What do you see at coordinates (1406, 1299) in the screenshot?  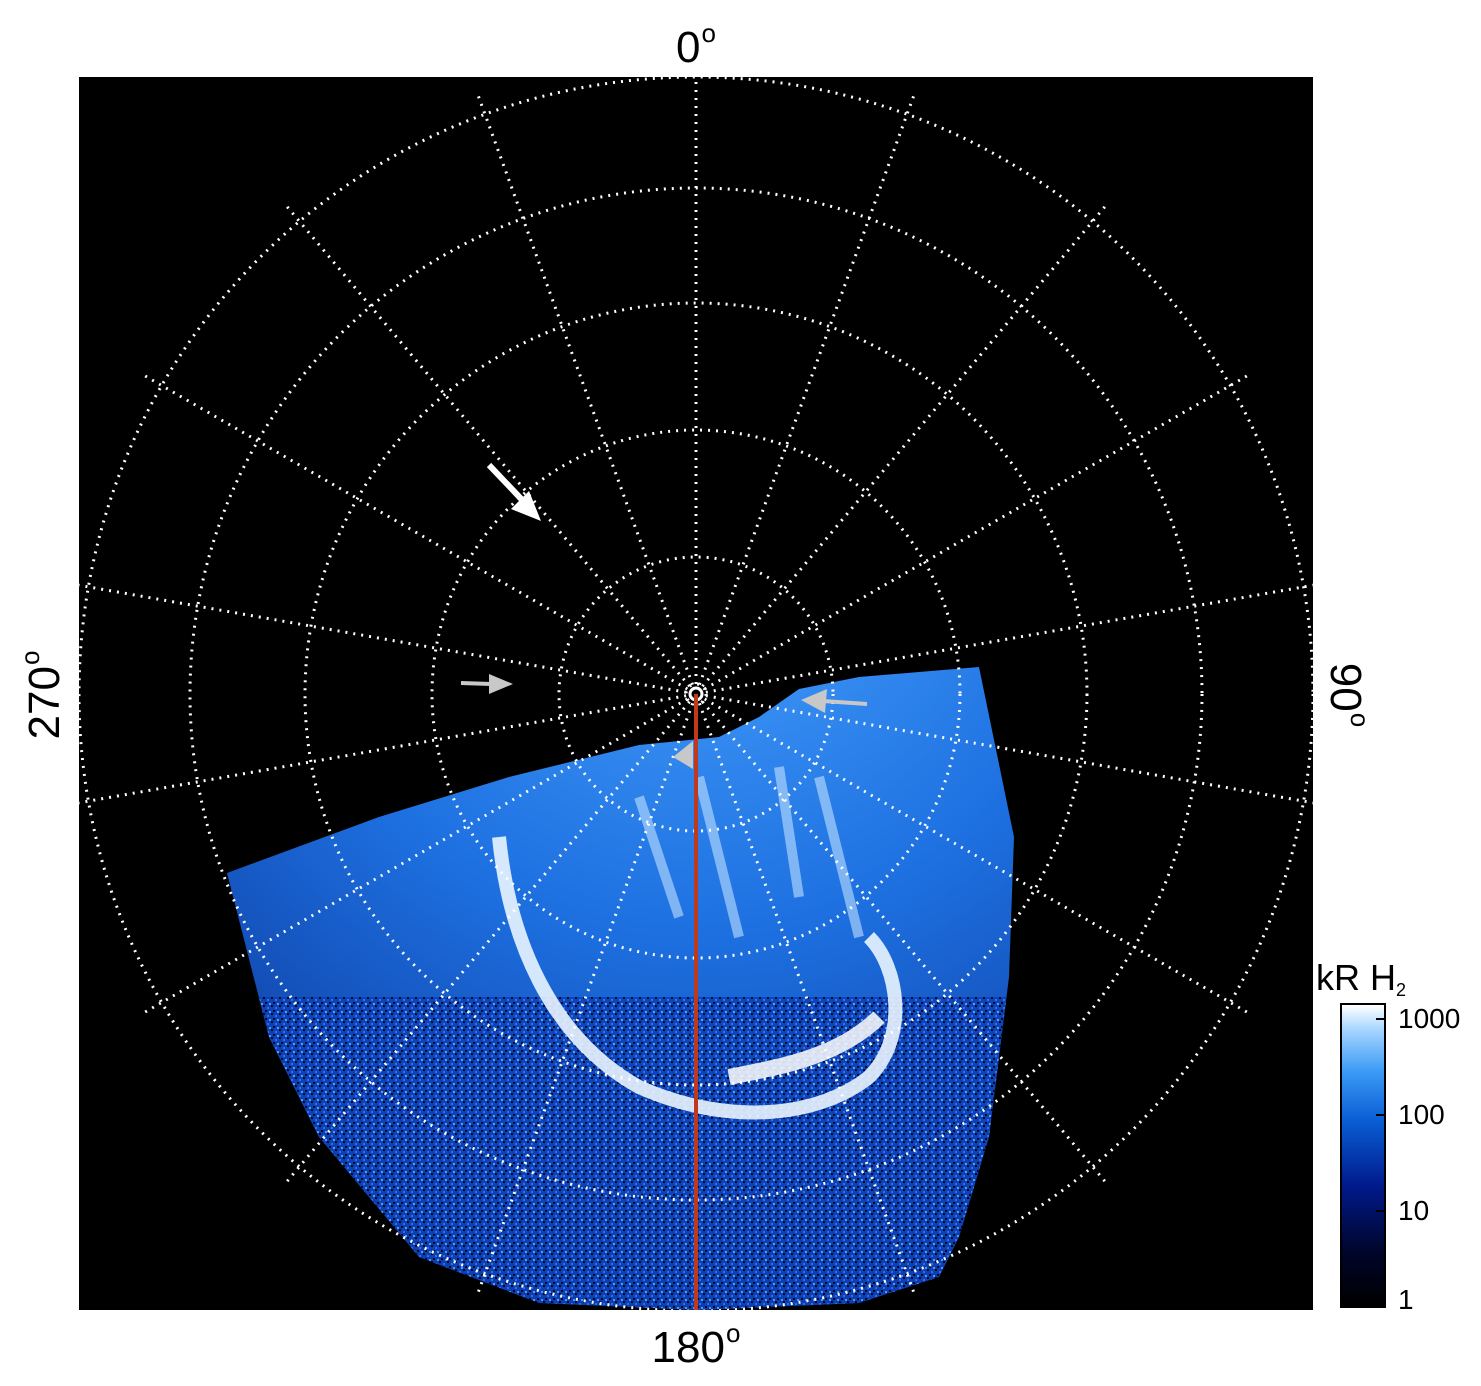 I see `colorbar-tick-label: 1` at bounding box center [1406, 1299].